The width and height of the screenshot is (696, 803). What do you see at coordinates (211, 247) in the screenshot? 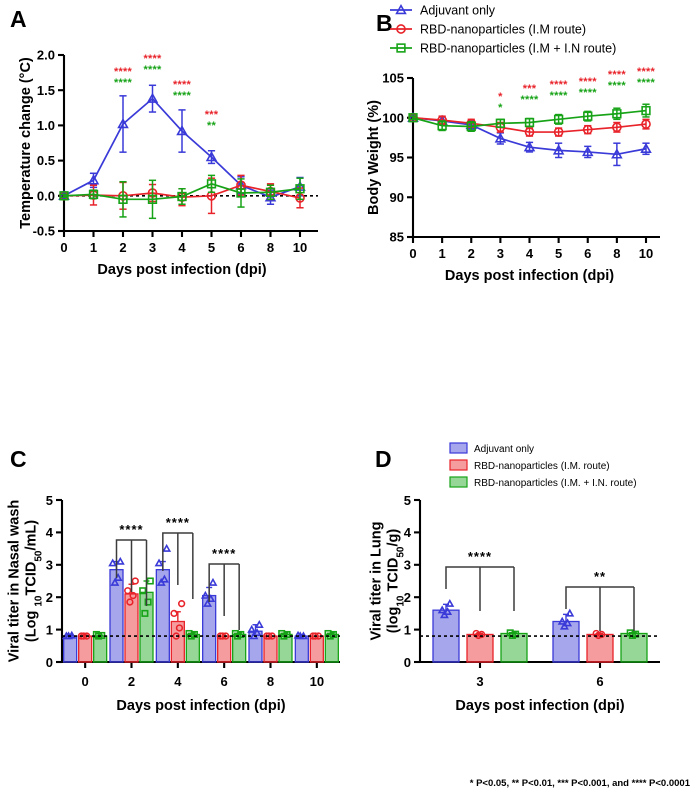
I see `x-tick-label: 5` at bounding box center [211, 247].